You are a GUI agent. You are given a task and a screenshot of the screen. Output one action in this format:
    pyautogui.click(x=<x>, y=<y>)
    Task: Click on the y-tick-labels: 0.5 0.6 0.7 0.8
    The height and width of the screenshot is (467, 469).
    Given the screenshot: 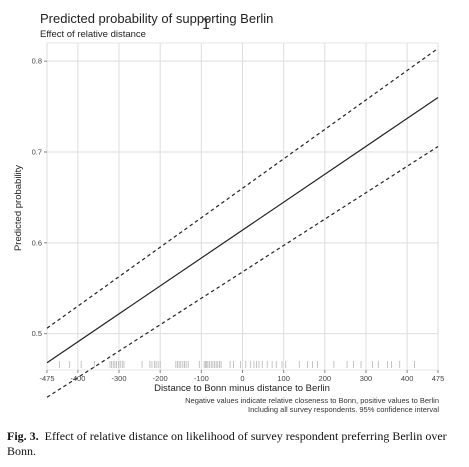 What is the action you would take?
    pyautogui.click(x=39, y=197)
    